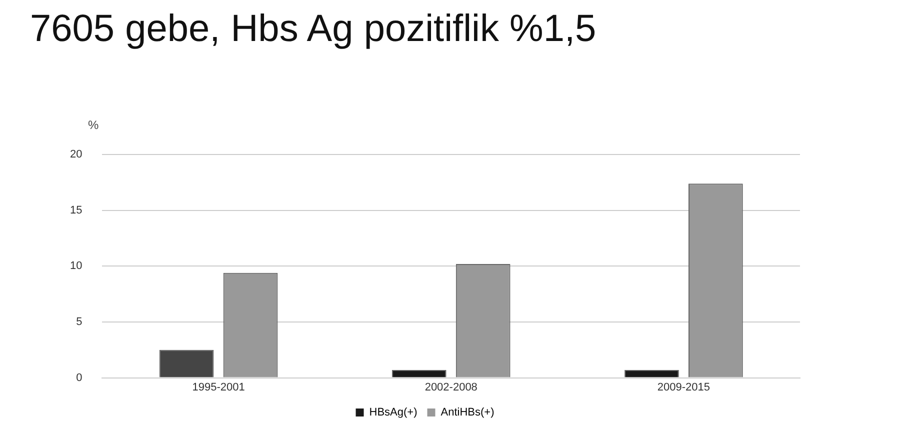  What do you see at coordinates (79, 322) in the screenshot?
I see `y-tick-label: 5` at bounding box center [79, 322].